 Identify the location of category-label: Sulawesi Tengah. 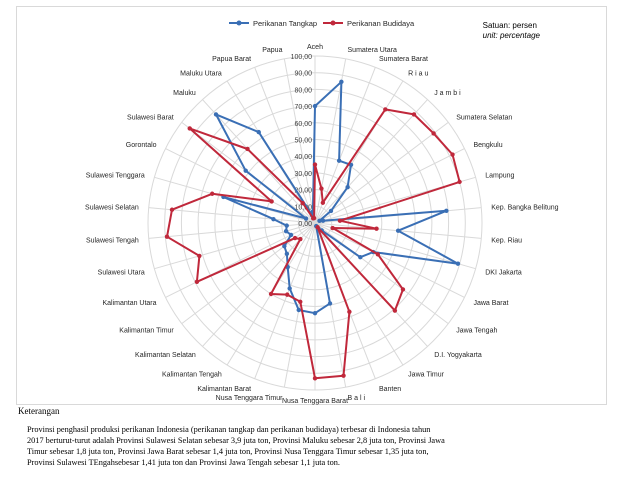
(112, 240).